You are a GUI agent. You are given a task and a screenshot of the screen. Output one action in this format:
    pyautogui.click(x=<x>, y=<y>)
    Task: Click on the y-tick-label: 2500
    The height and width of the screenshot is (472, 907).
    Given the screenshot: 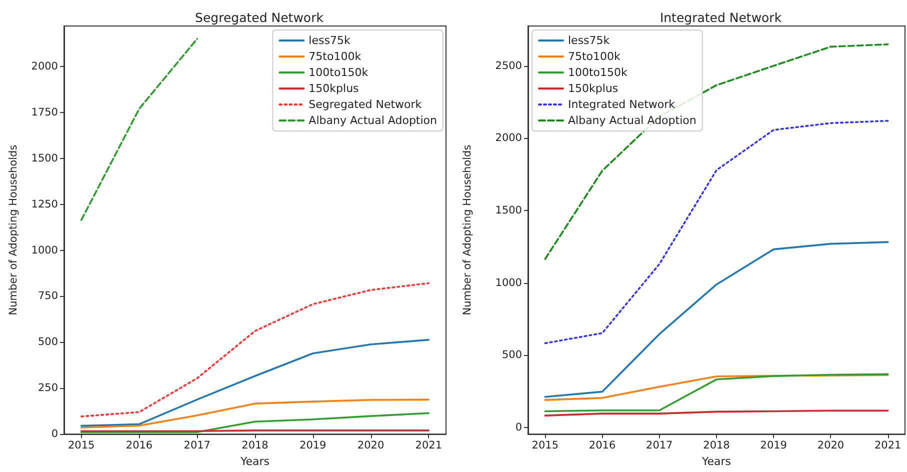 What is the action you would take?
    pyautogui.click(x=508, y=66)
    